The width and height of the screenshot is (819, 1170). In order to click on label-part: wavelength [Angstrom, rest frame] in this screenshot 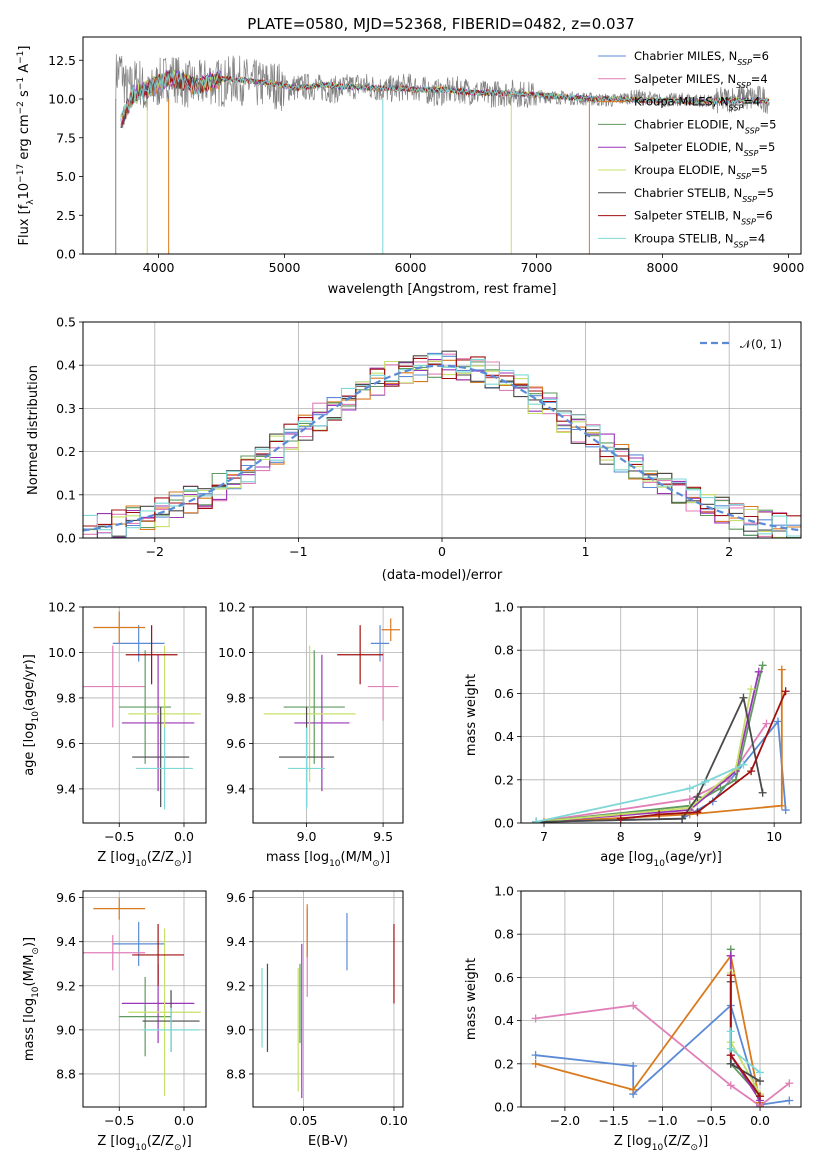, I will do `click(442, 289)`.